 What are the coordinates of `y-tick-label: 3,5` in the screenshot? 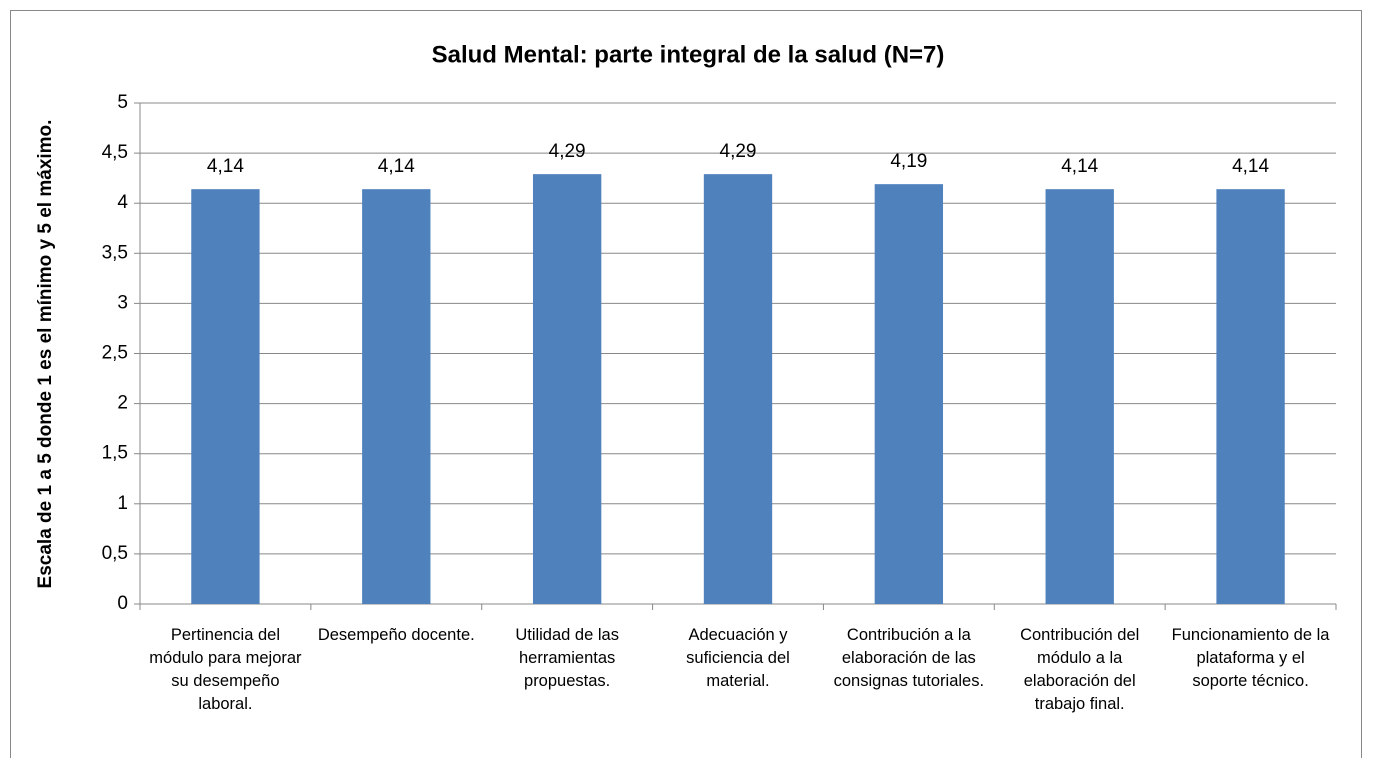 It's located at (115, 252).